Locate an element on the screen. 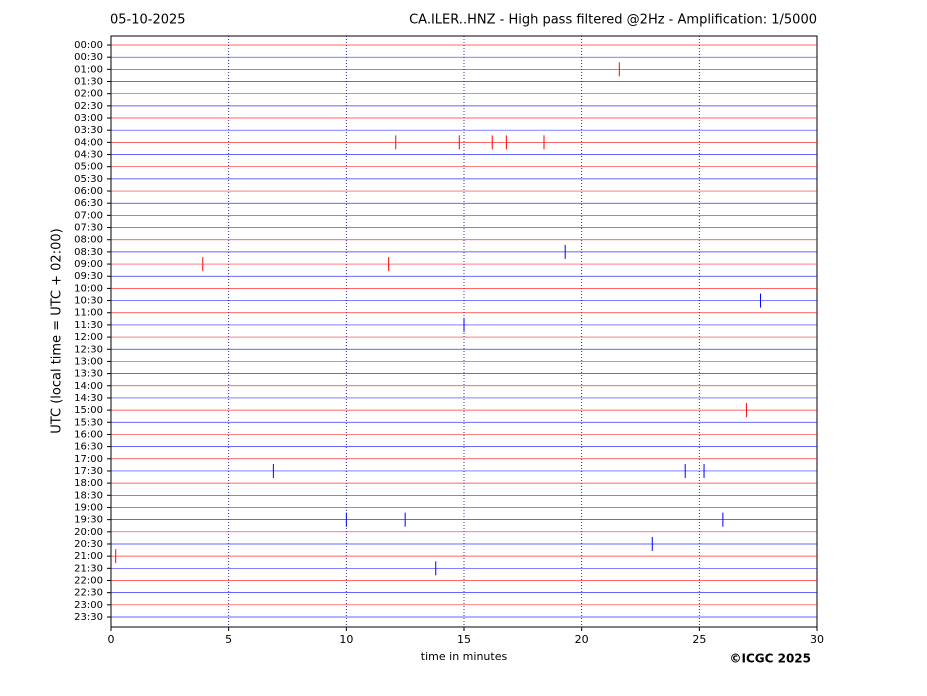  y-tick-label: 18:00 is located at coordinates (88, 483).